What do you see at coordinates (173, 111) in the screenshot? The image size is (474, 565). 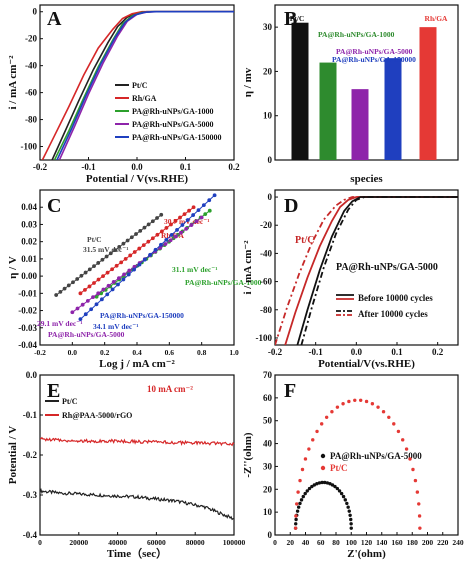 I see `legend-entry: PA@Rh-uNPs/GA-1000` at bounding box center [173, 111].